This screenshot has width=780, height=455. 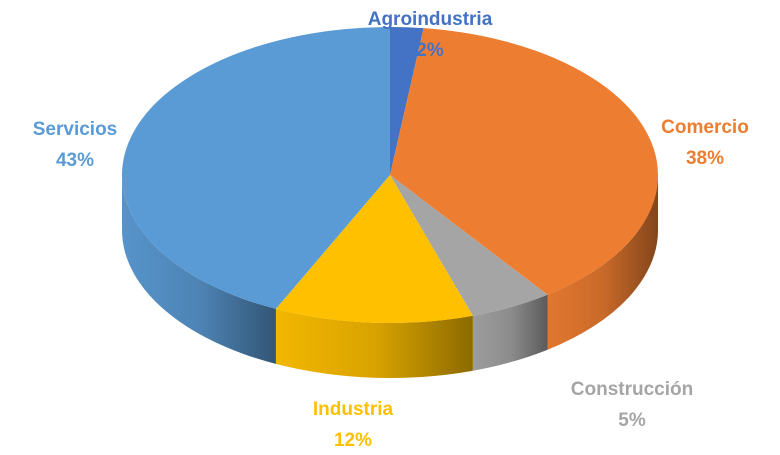 What do you see at coordinates (430, 19) in the screenshot?
I see `category-label: Agroindustria` at bounding box center [430, 19].